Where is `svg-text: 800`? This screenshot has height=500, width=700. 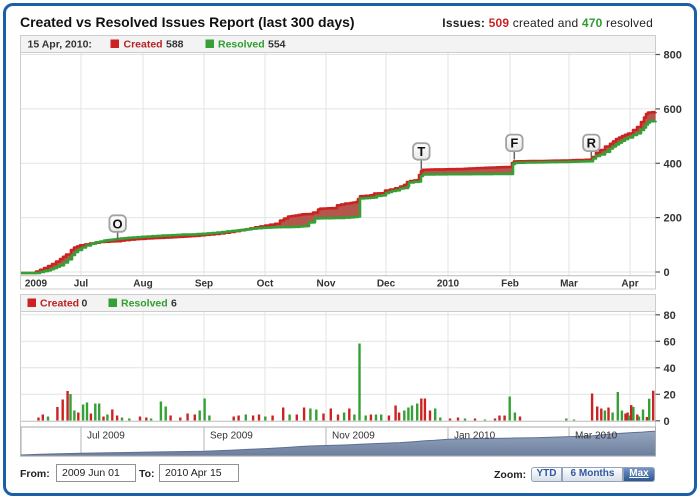 svg-text: 800 is located at coordinates (673, 56).